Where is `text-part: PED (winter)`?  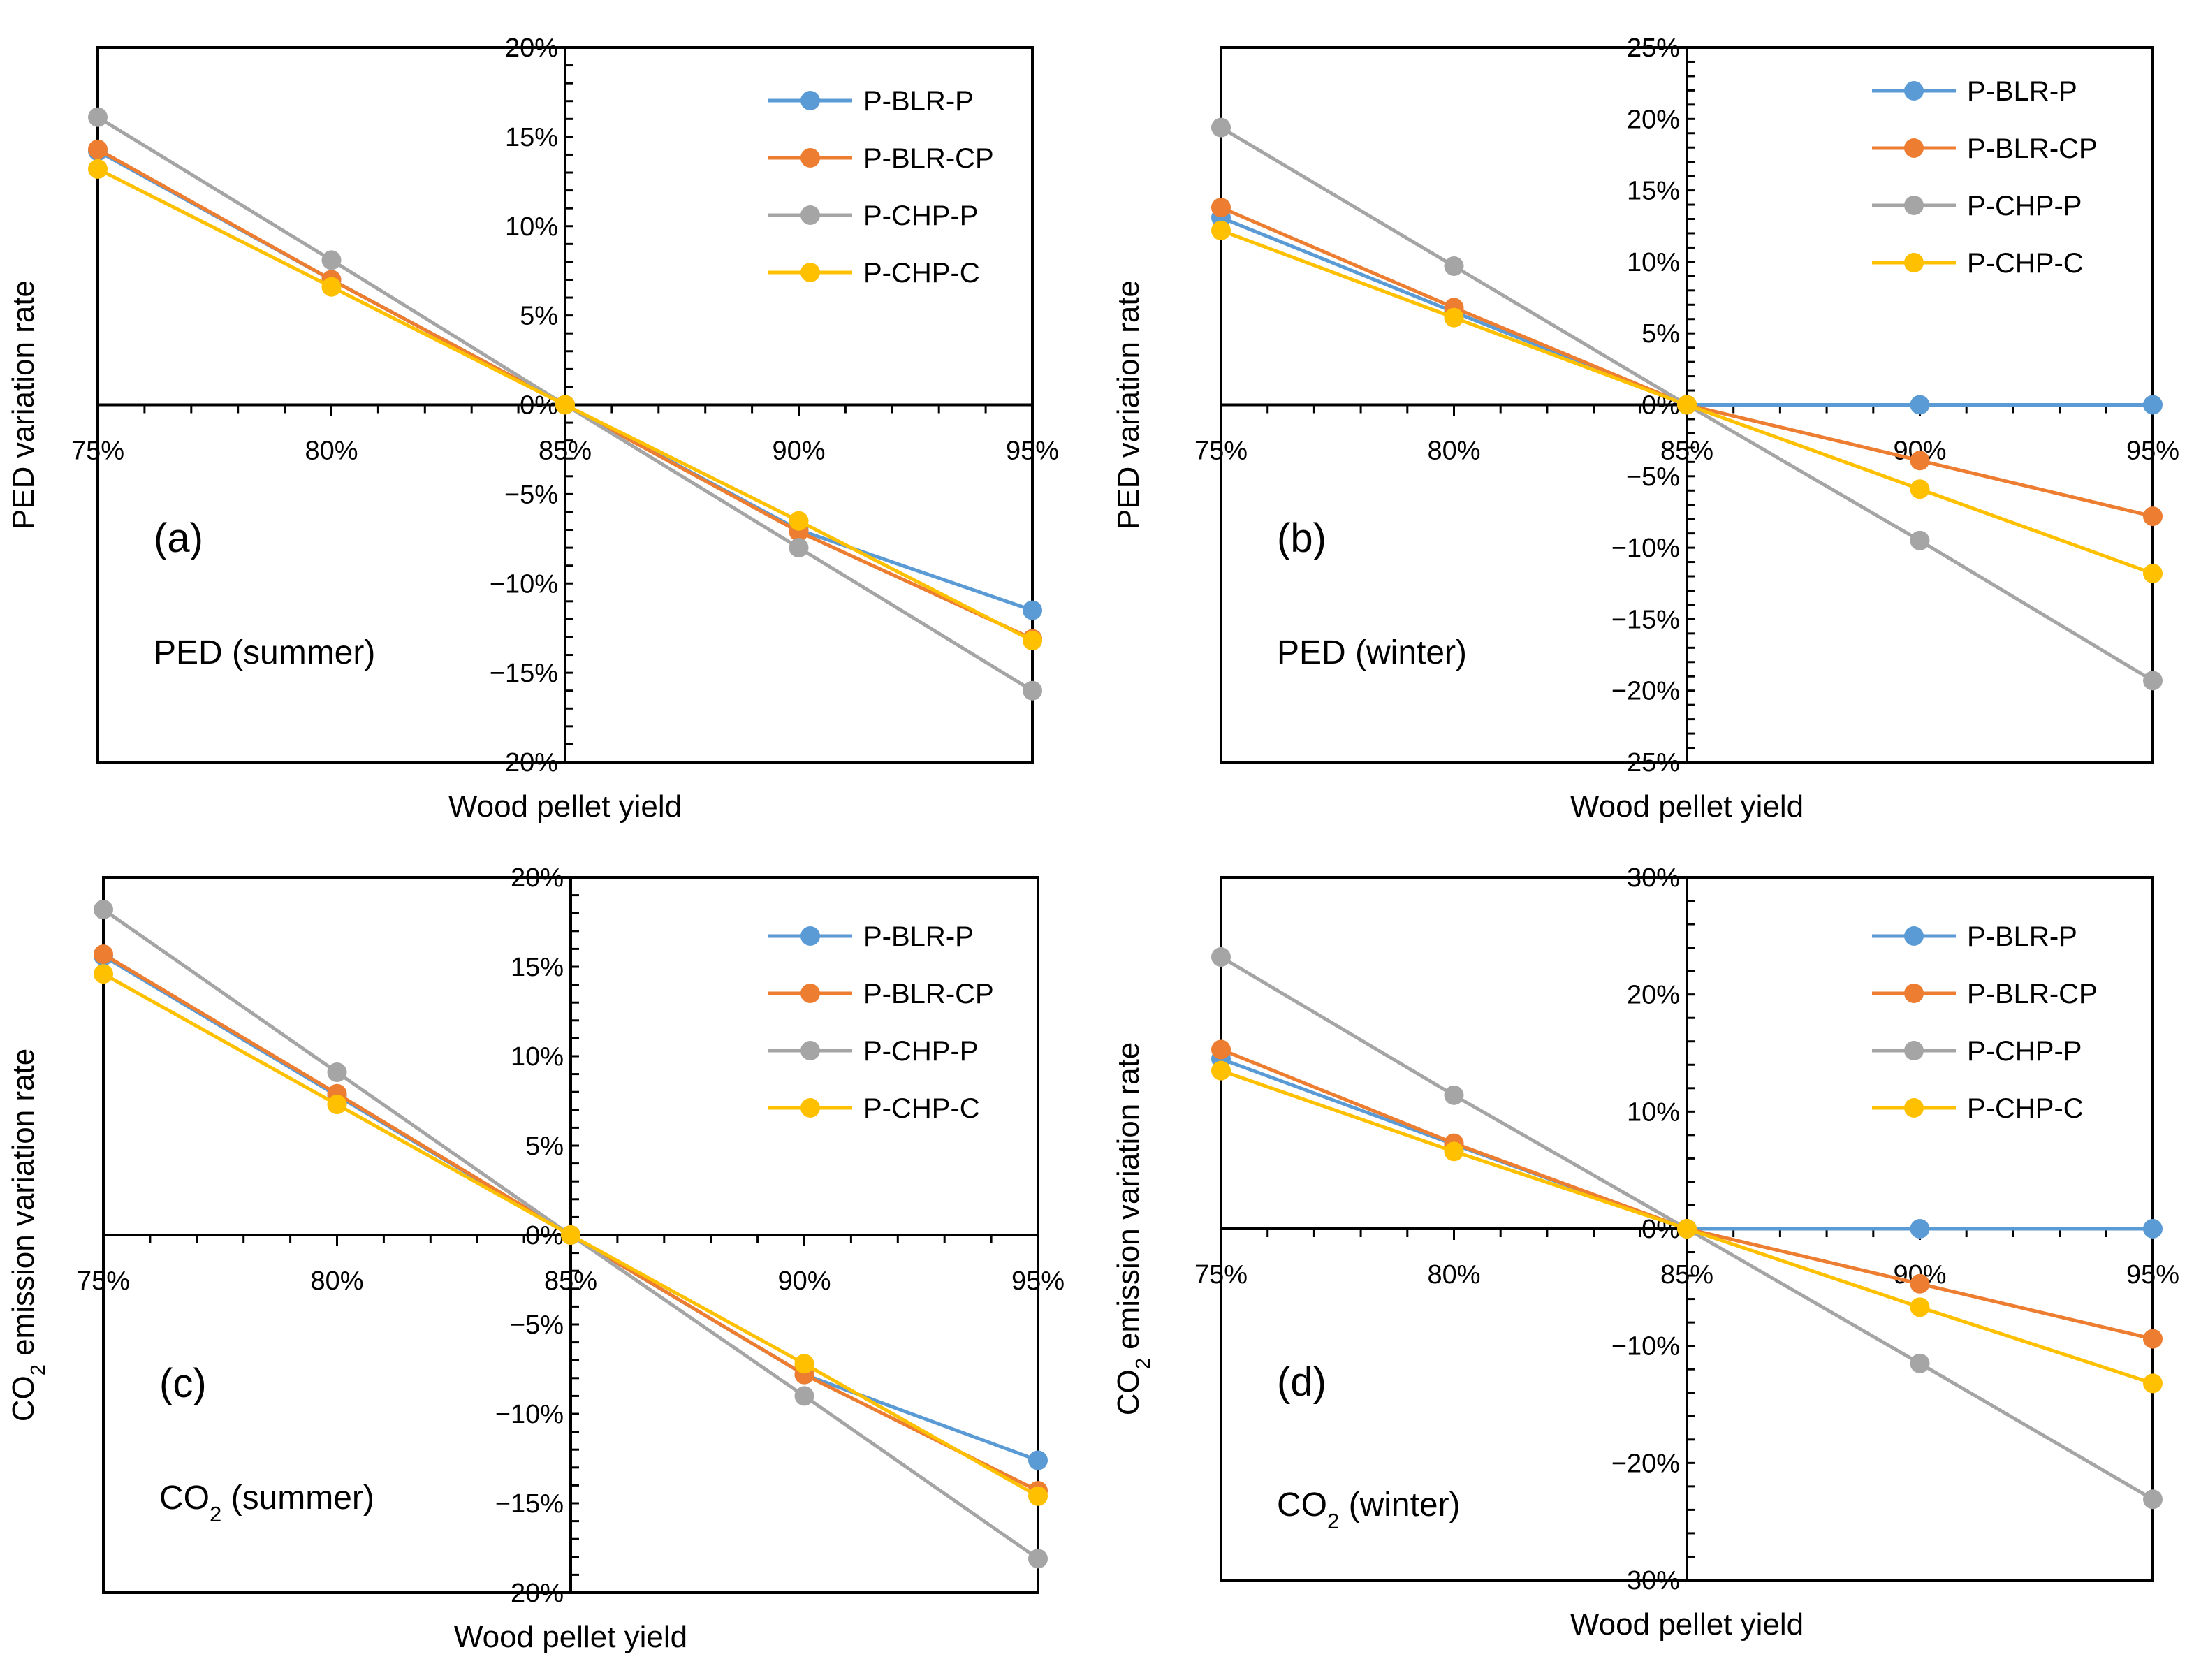
text-part: PED (winter) is located at coordinates (1372, 652).